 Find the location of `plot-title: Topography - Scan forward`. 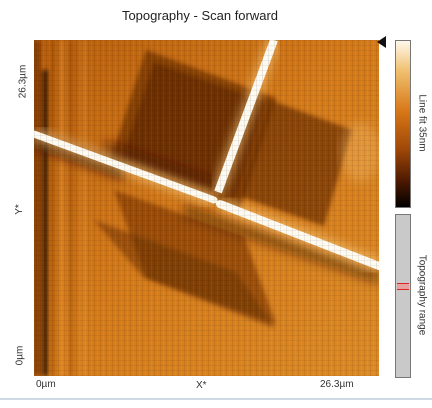

plot-title: Topography - Scan forward is located at coordinates (200, 15).